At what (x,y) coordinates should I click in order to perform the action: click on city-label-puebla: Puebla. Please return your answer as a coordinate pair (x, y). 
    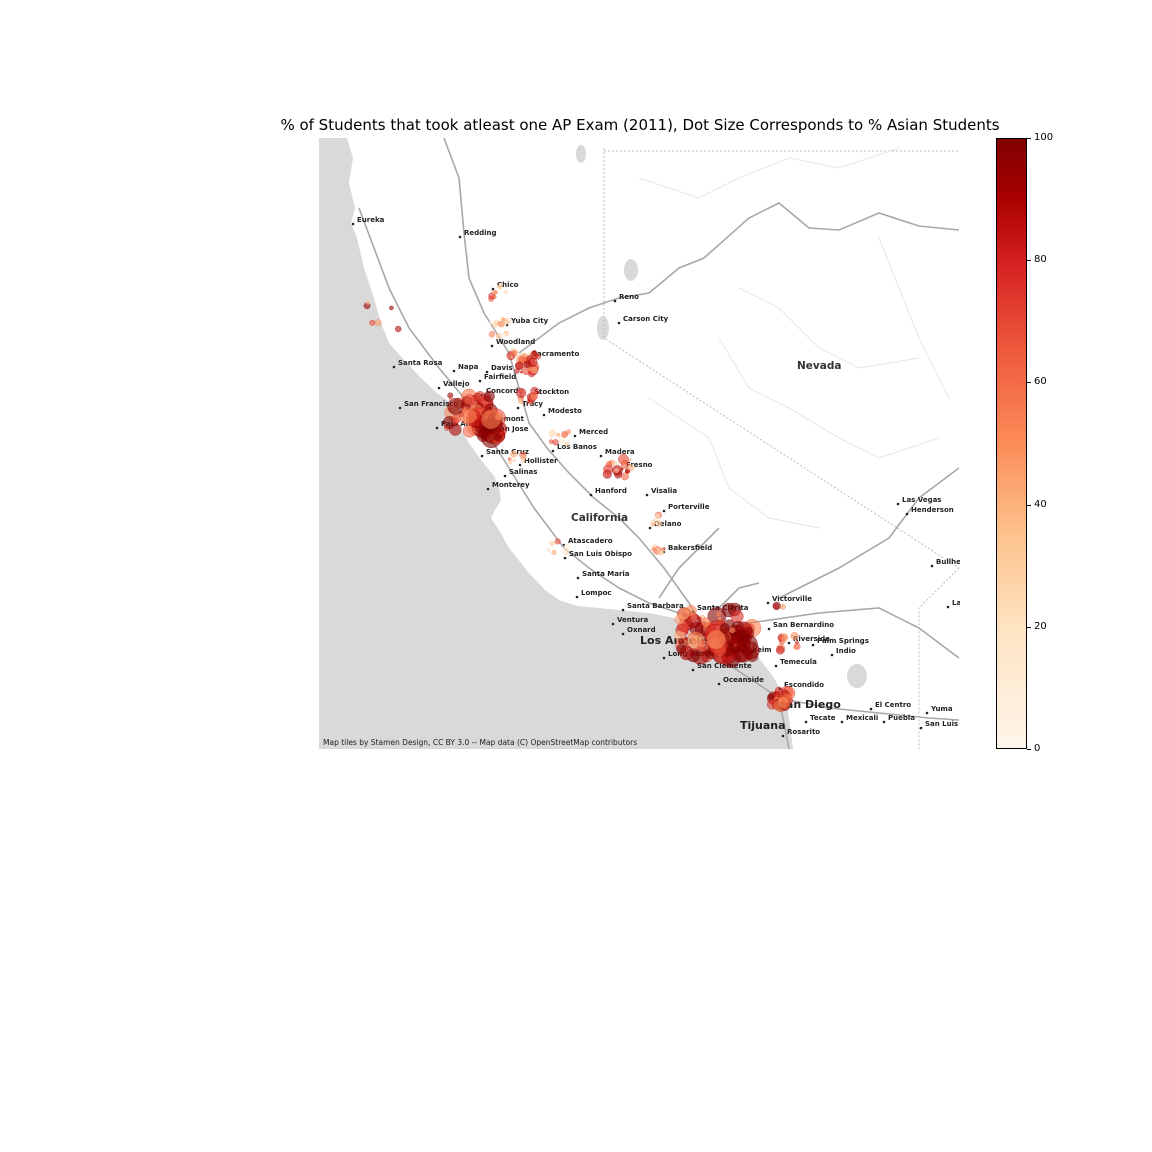
    Looking at the image, I should click on (901, 718).